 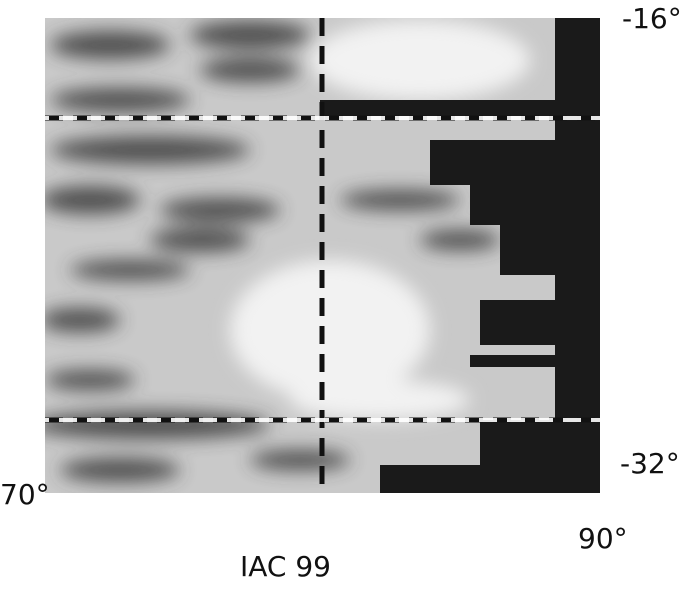 I want to click on lon-left-label: 70°, so click(x=25, y=494).